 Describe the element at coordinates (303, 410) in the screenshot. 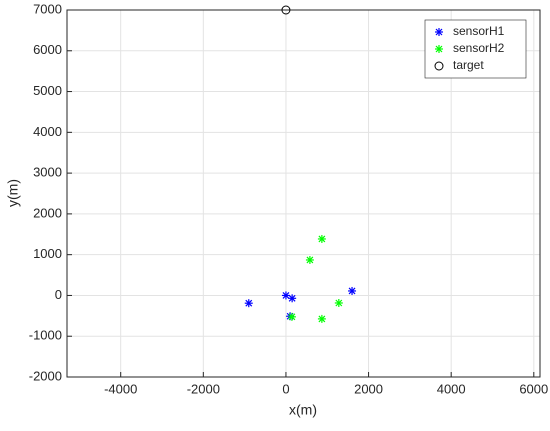

I see `x-axis-label: x(m)` at that location.